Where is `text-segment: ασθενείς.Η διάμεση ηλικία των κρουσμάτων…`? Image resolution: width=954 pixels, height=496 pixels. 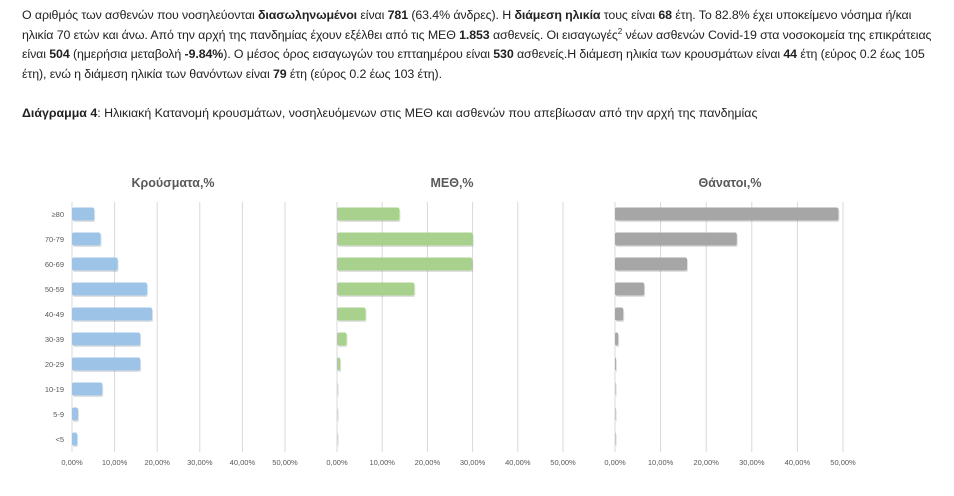 text-segment: ασθενείς.Η διάμεση ηλικία των κρουσμάτων… is located at coordinates (648, 54).